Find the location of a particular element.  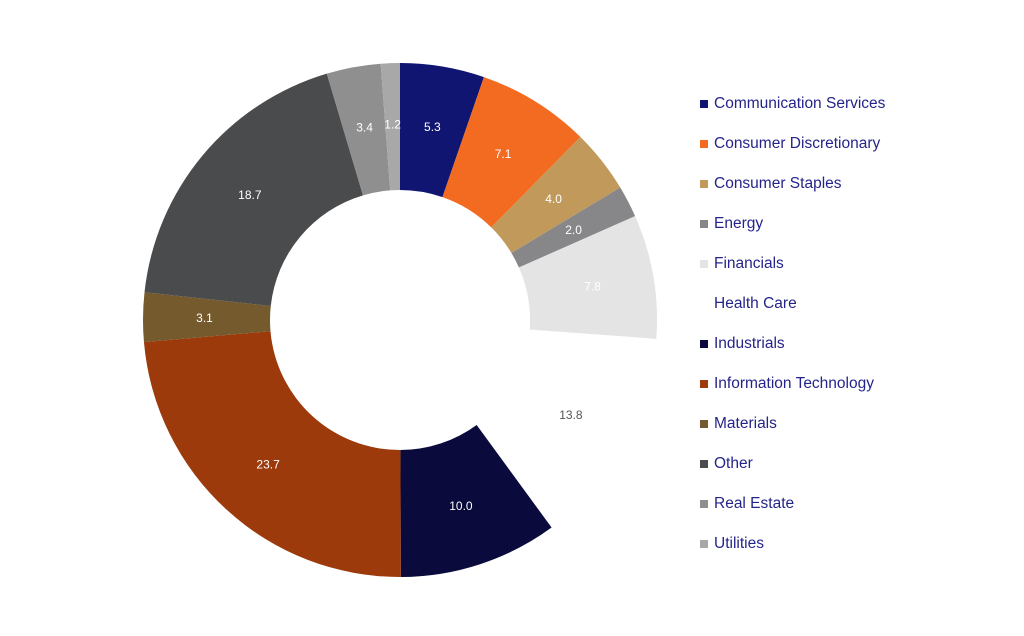

legend-label: Financials is located at coordinates (749, 263).